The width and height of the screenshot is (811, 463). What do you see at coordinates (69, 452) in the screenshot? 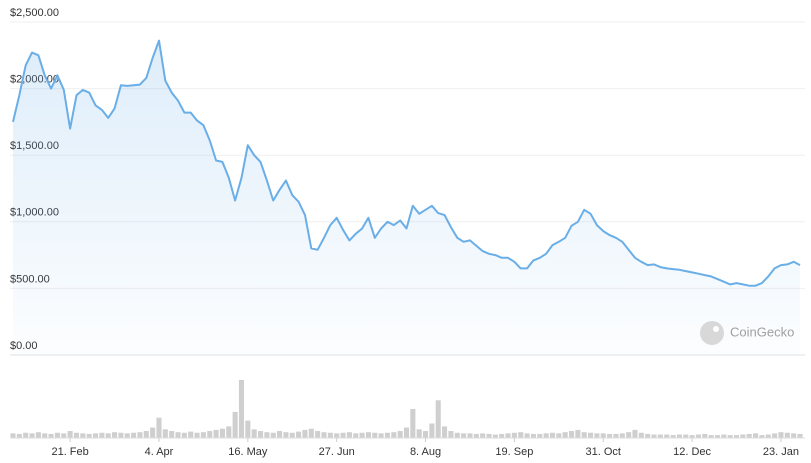
I see `x-tick-label: 21. Feb` at bounding box center [69, 452].